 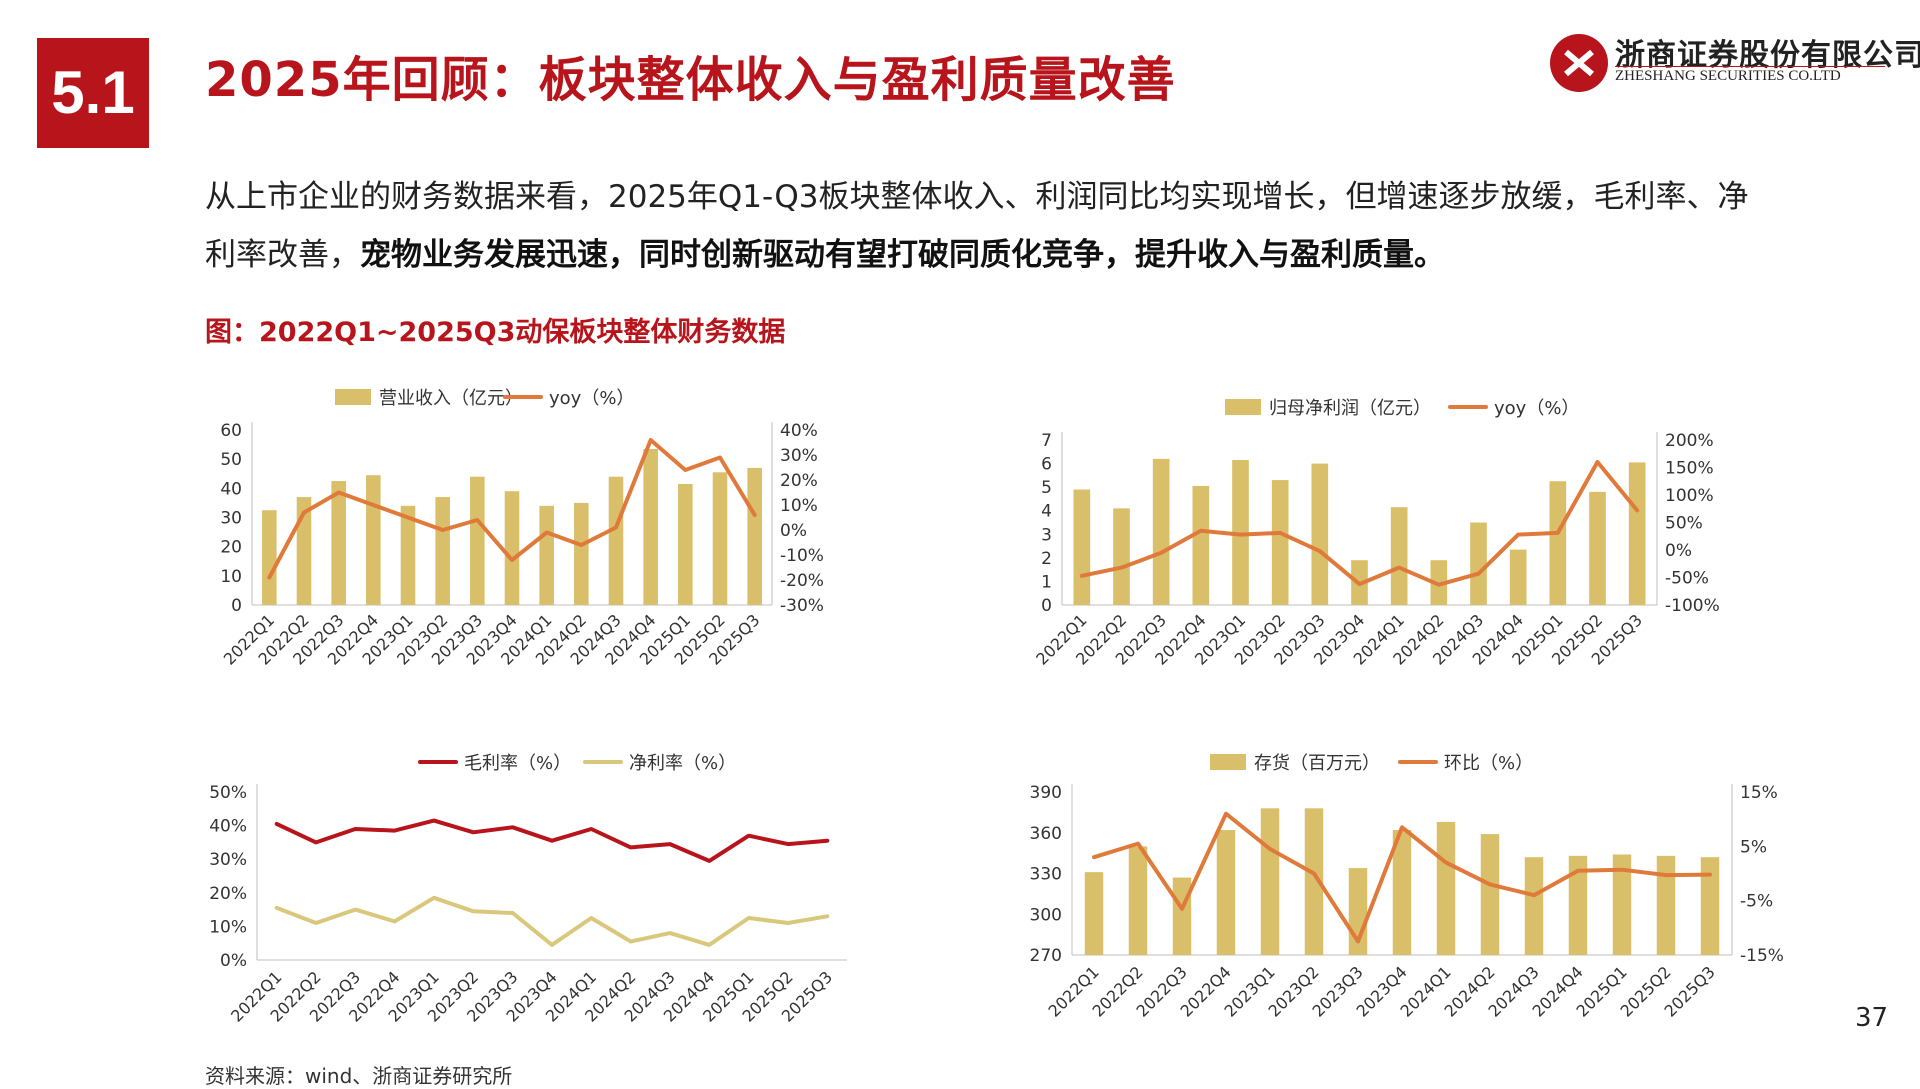 I want to click on legend-label: 环比（%）, so click(x=1488, y=763).